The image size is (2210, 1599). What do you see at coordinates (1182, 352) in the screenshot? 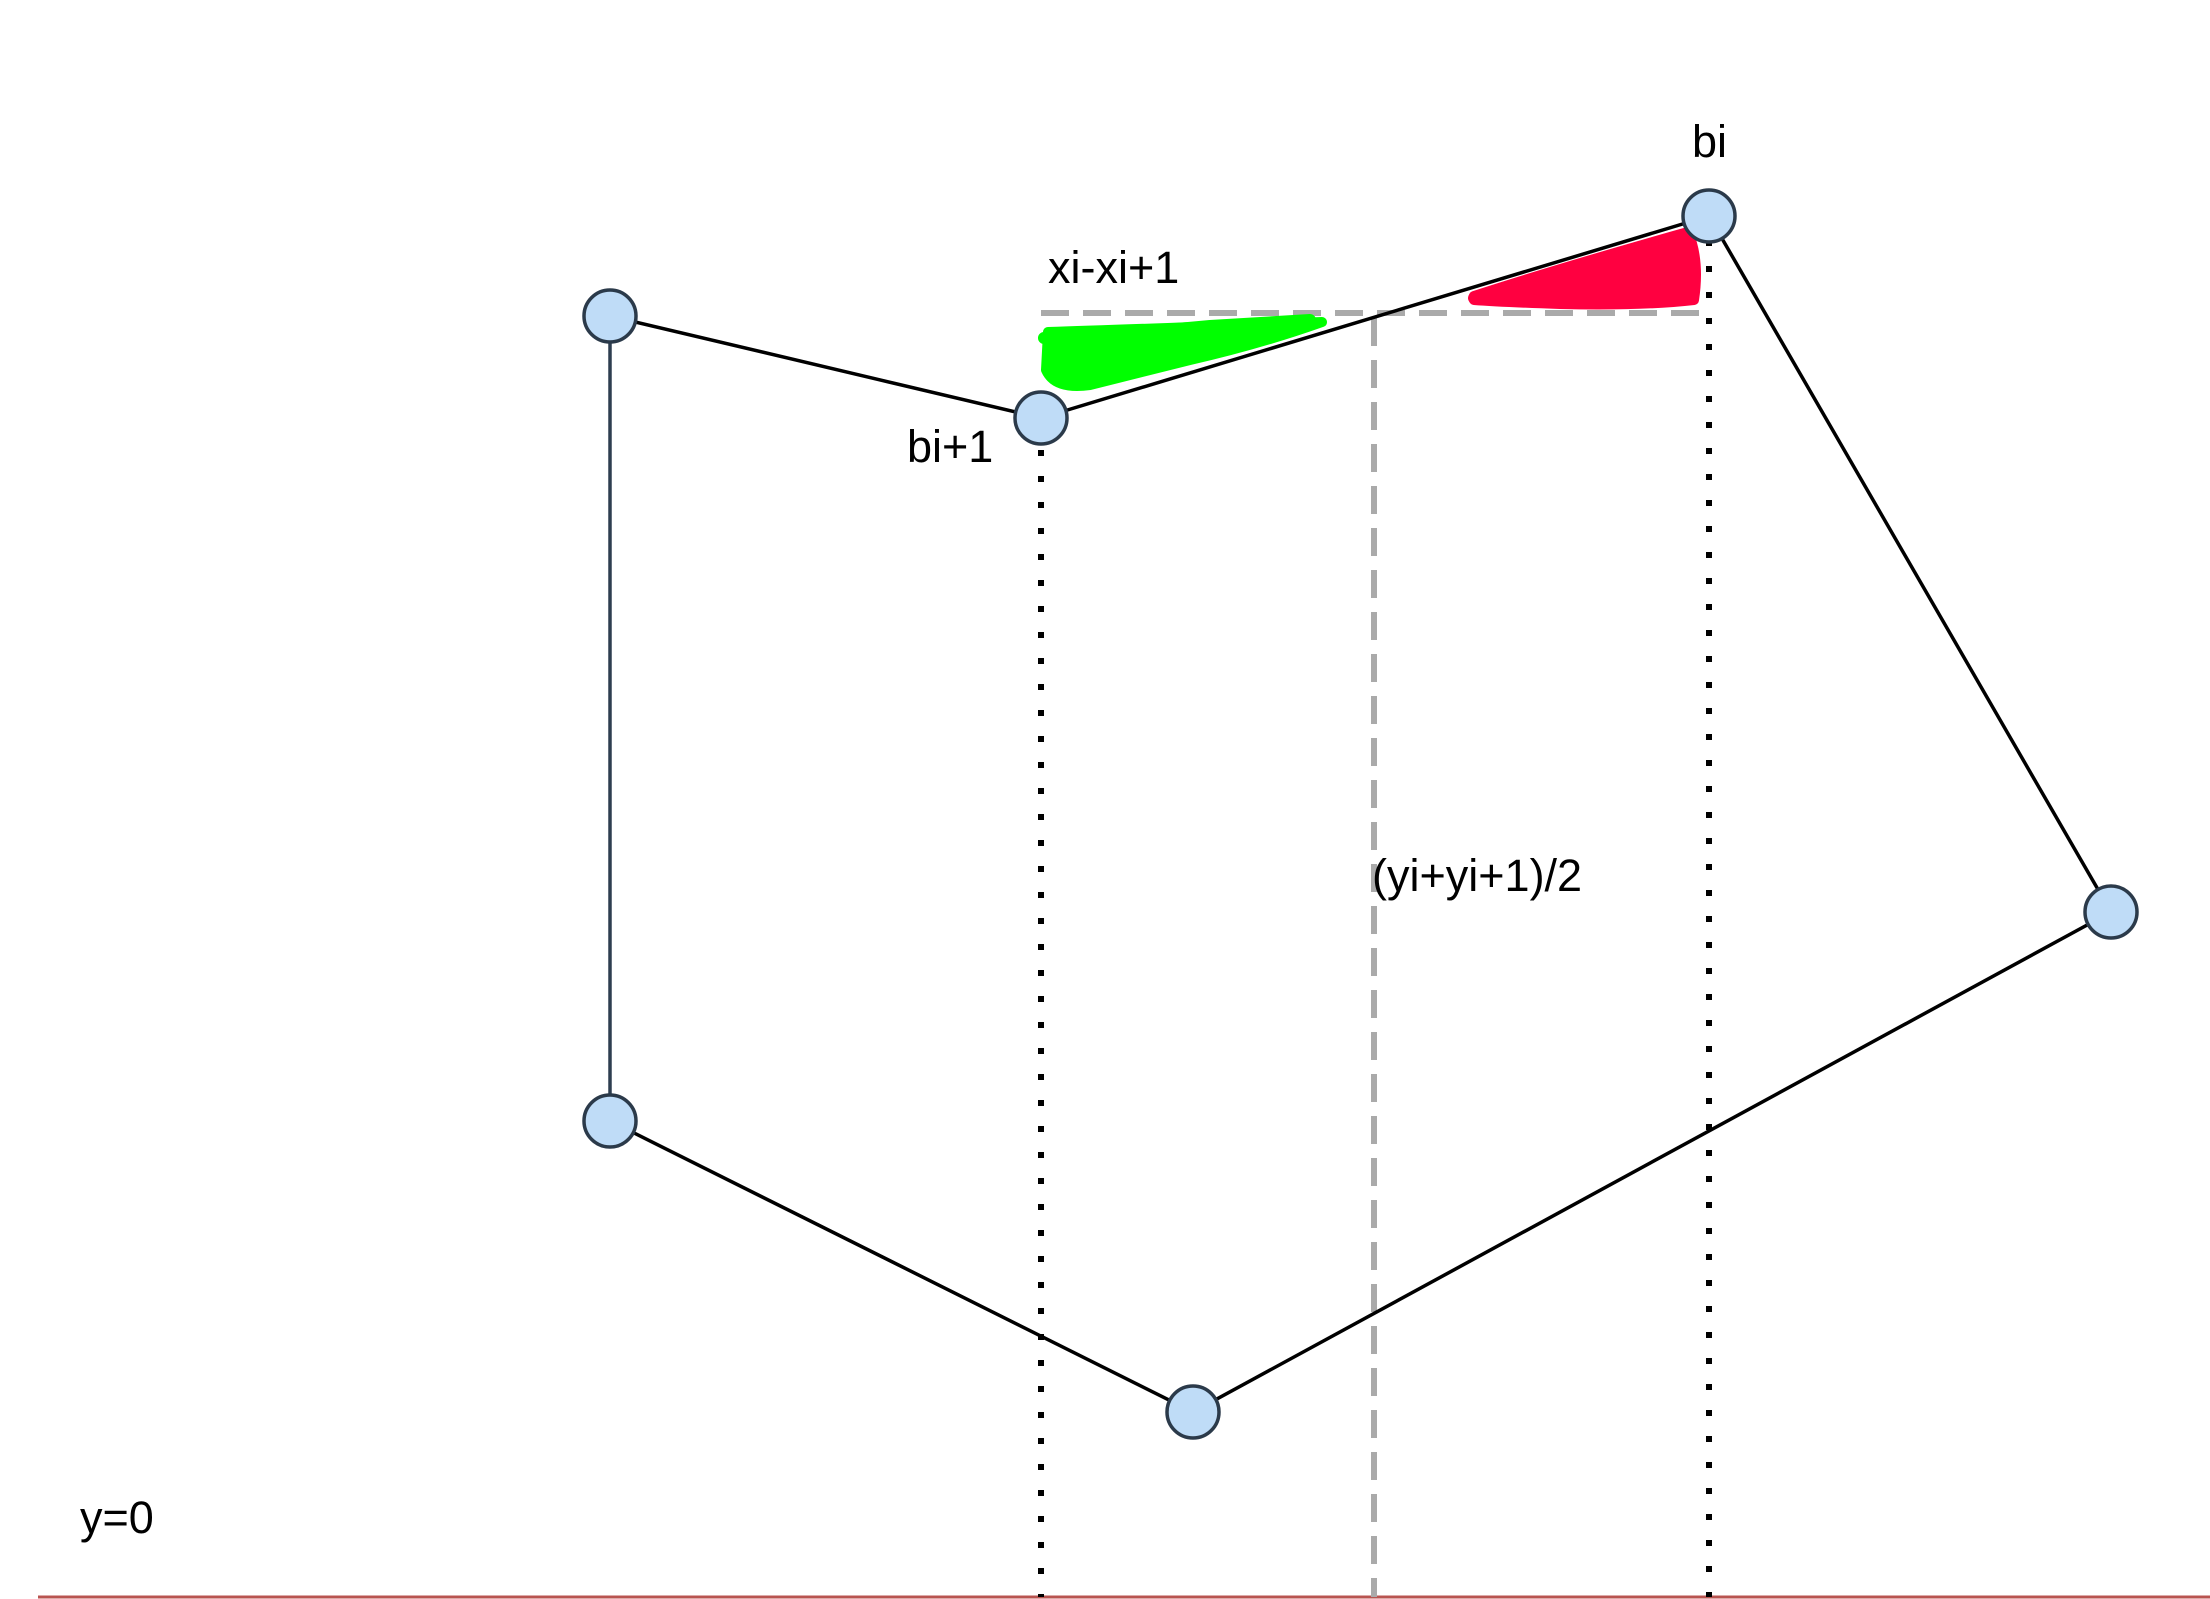
I see `green-highlight` at bounding box center [1182, 352].